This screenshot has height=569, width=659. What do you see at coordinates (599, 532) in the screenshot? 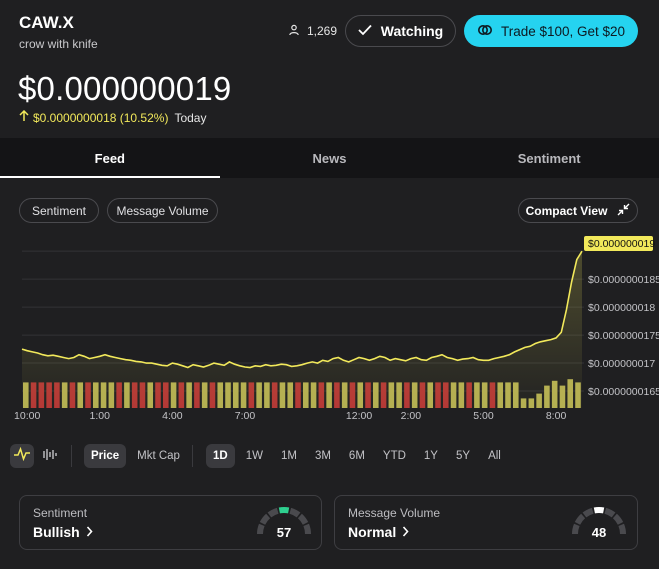
I see `message-volume-score: 48` at bounding box center [599, 532].